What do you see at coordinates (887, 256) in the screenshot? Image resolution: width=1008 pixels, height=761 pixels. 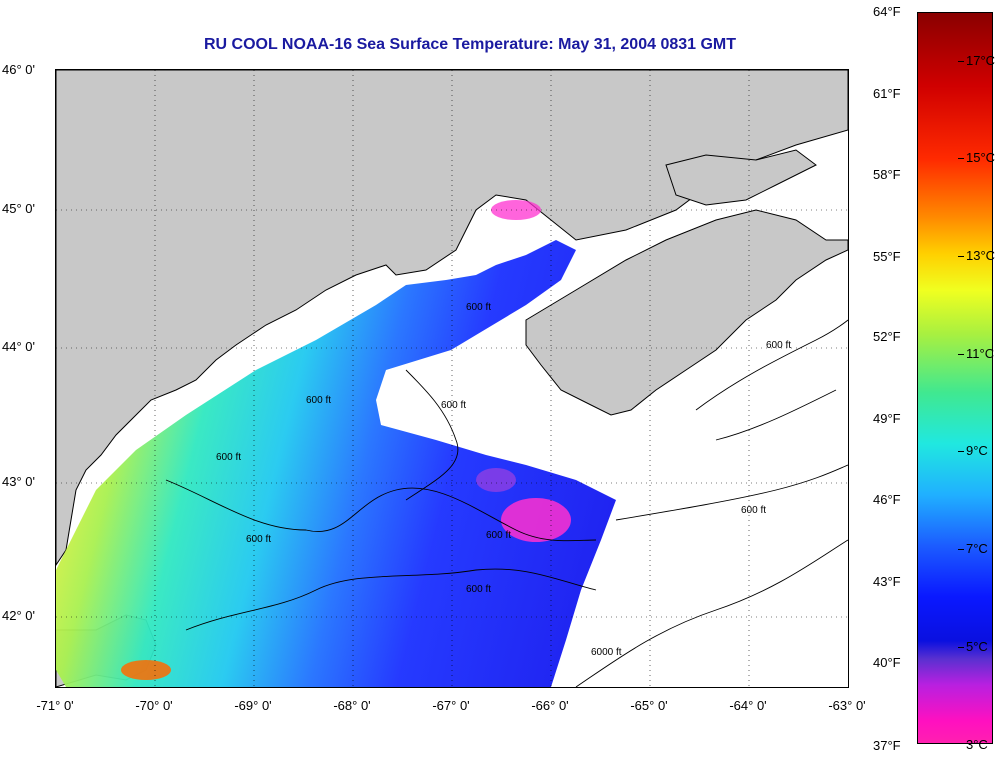 I see `colorbar-f-tick: 55°F` at bounding box center [887, 256].